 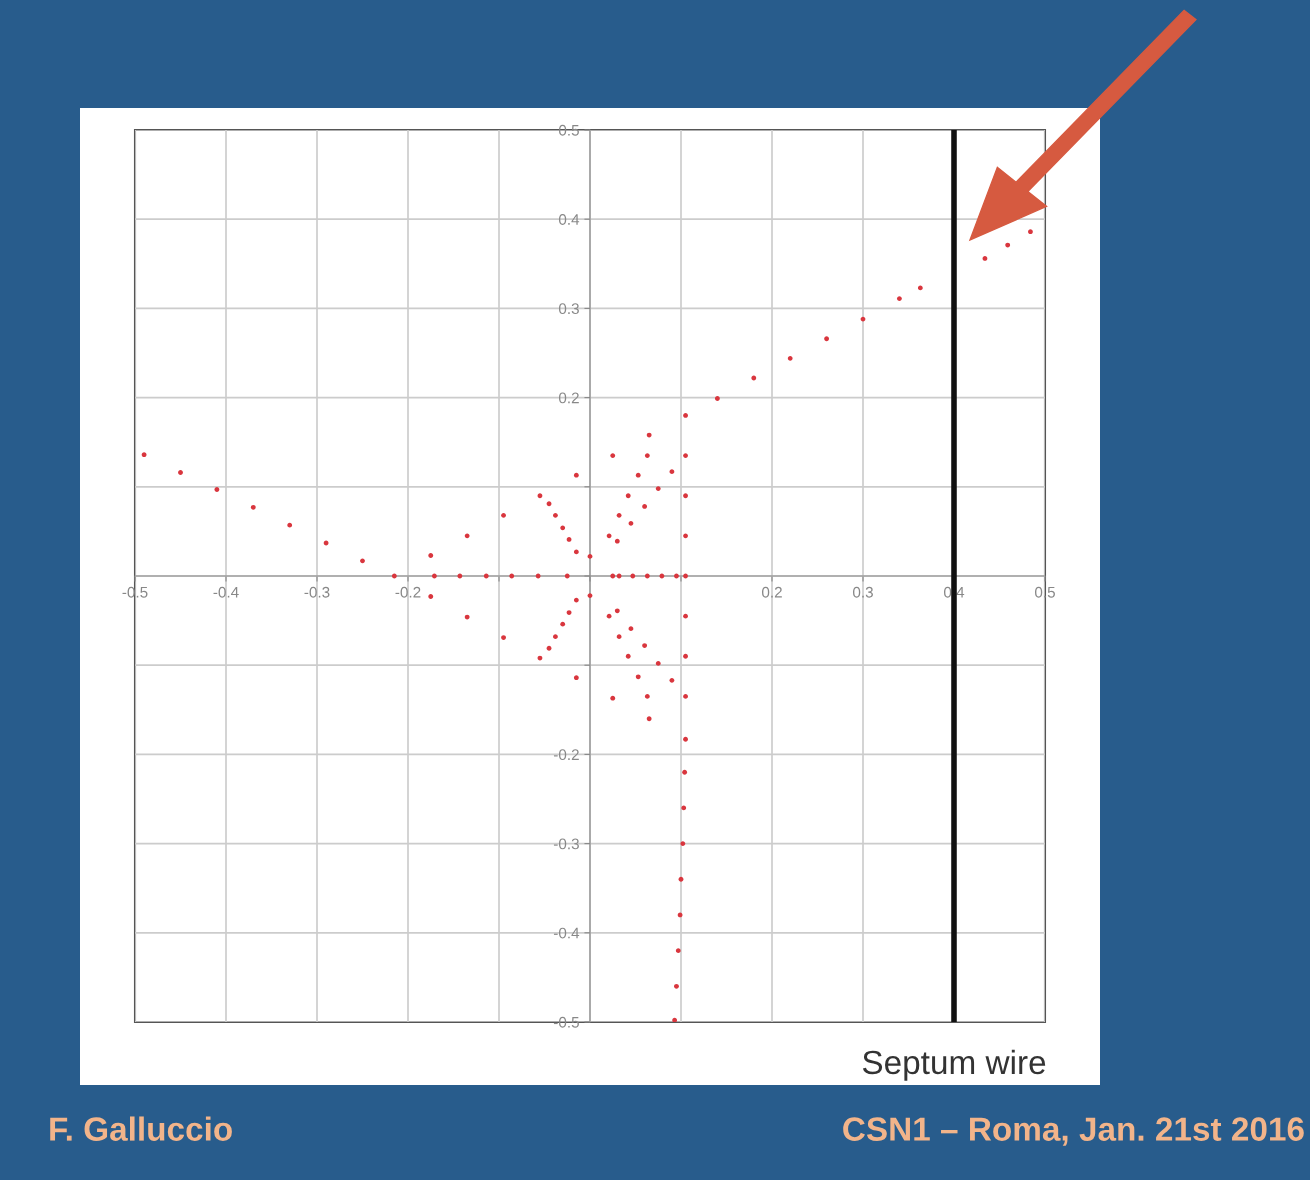 I want to click on y-tick-label: -0.4, so click(x=566, y=933).